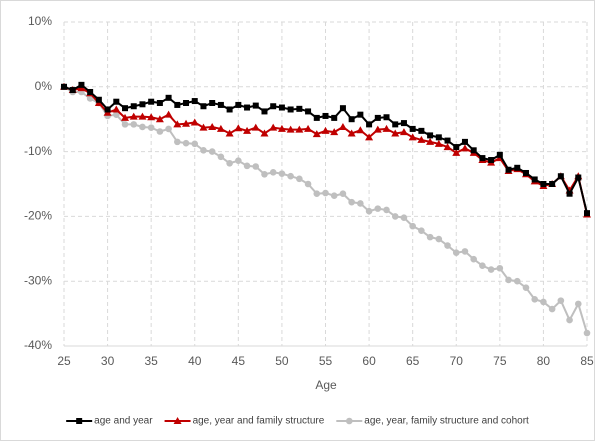 This screenshot has width=595, height=441. I want to click on y-tick-label: -10%, so click(38, 151).